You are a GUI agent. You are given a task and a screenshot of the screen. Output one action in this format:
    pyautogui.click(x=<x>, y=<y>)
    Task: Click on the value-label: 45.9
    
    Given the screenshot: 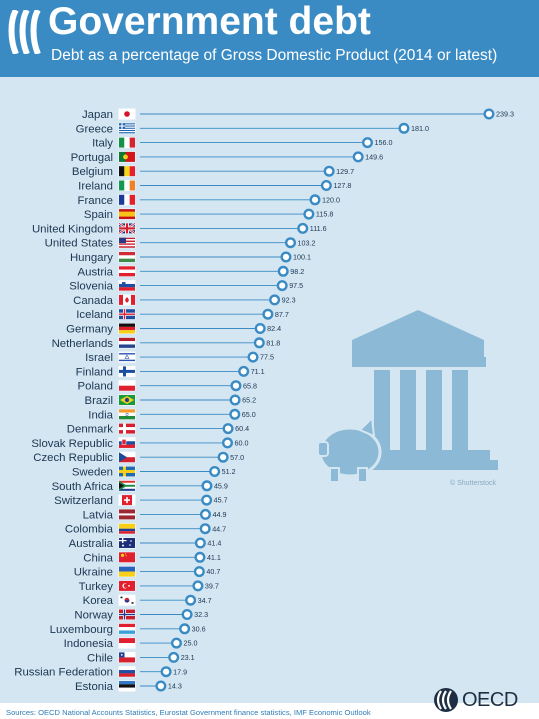 What is the action you would take?
    pyautogui.click(x=221, y=485)
    